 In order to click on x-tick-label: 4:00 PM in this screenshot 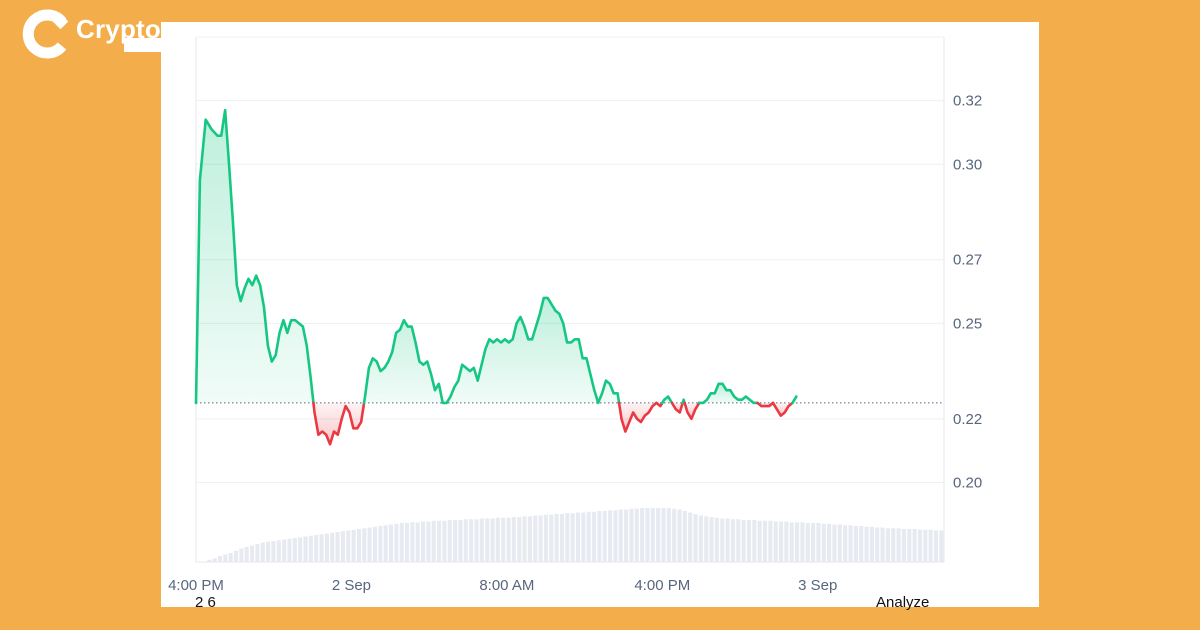, I will do `click(196, 585)`.